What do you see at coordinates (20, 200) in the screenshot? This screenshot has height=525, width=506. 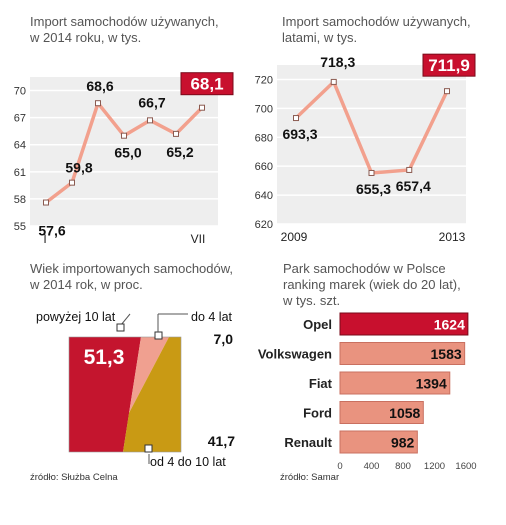 I see `y-tick-label: 58` at bounding box center [20, 200].